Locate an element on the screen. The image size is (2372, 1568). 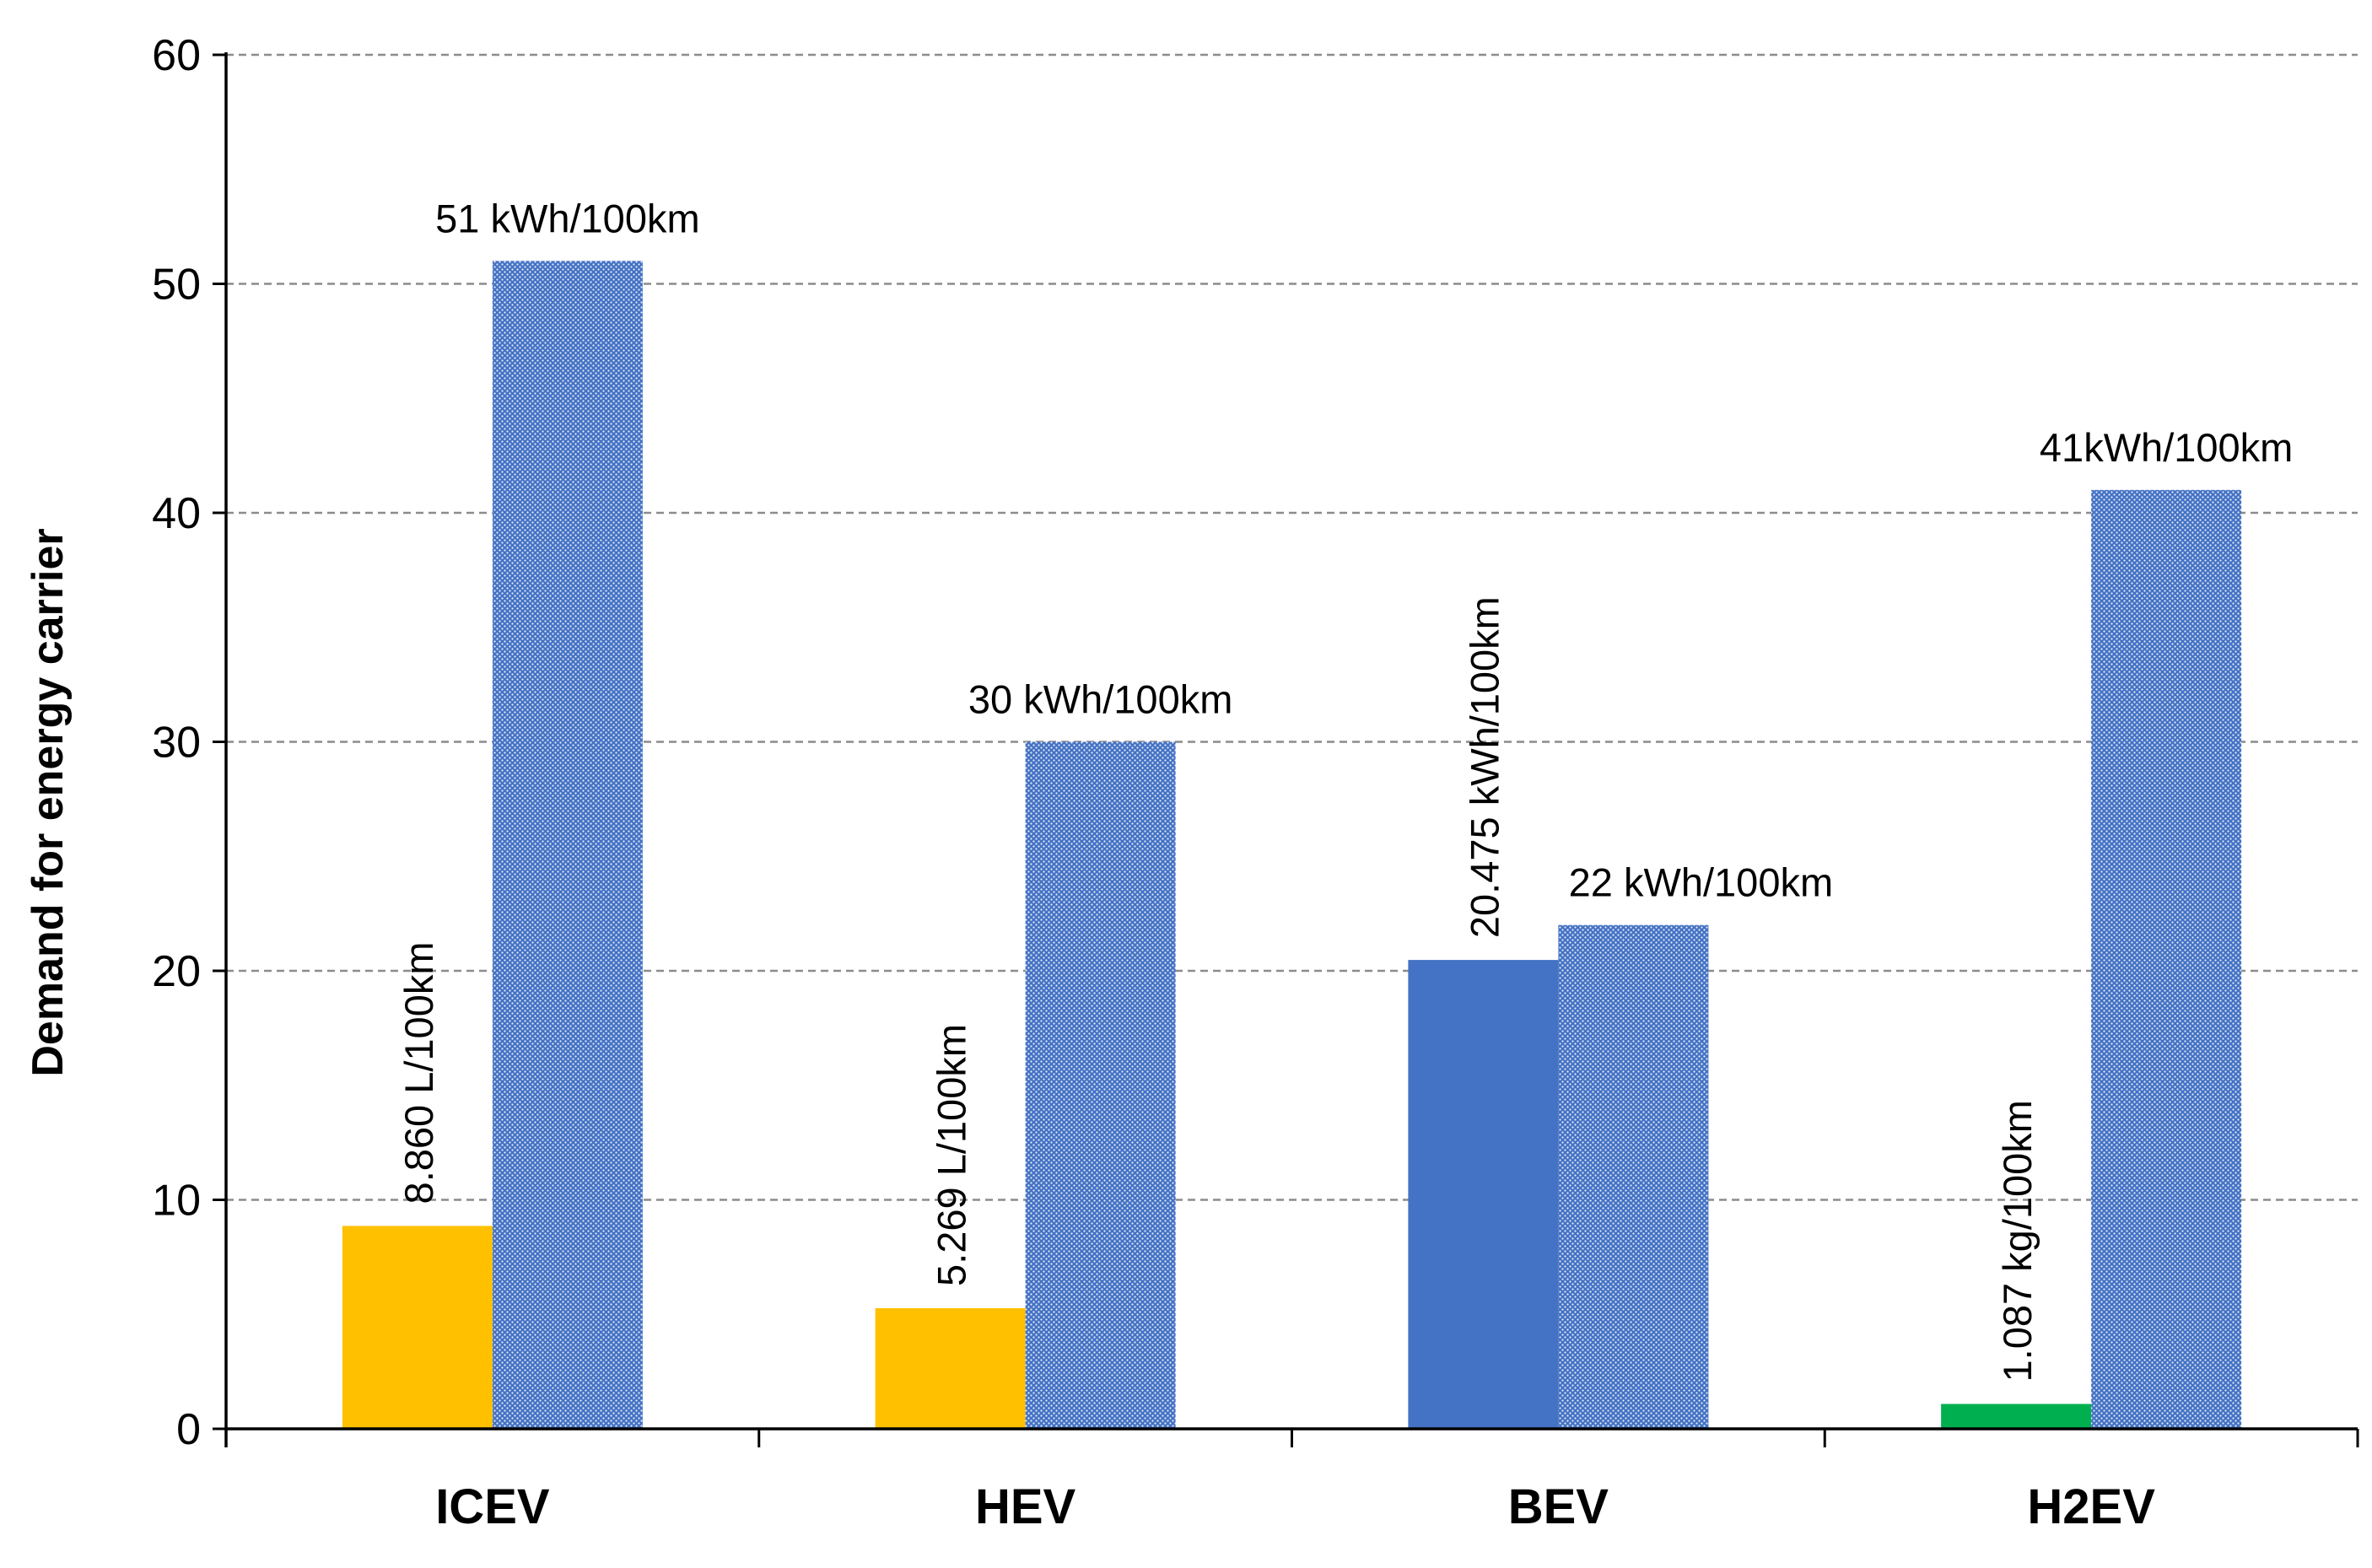
y-tick-label-0: 0 is located at coordinates (188, 1429).